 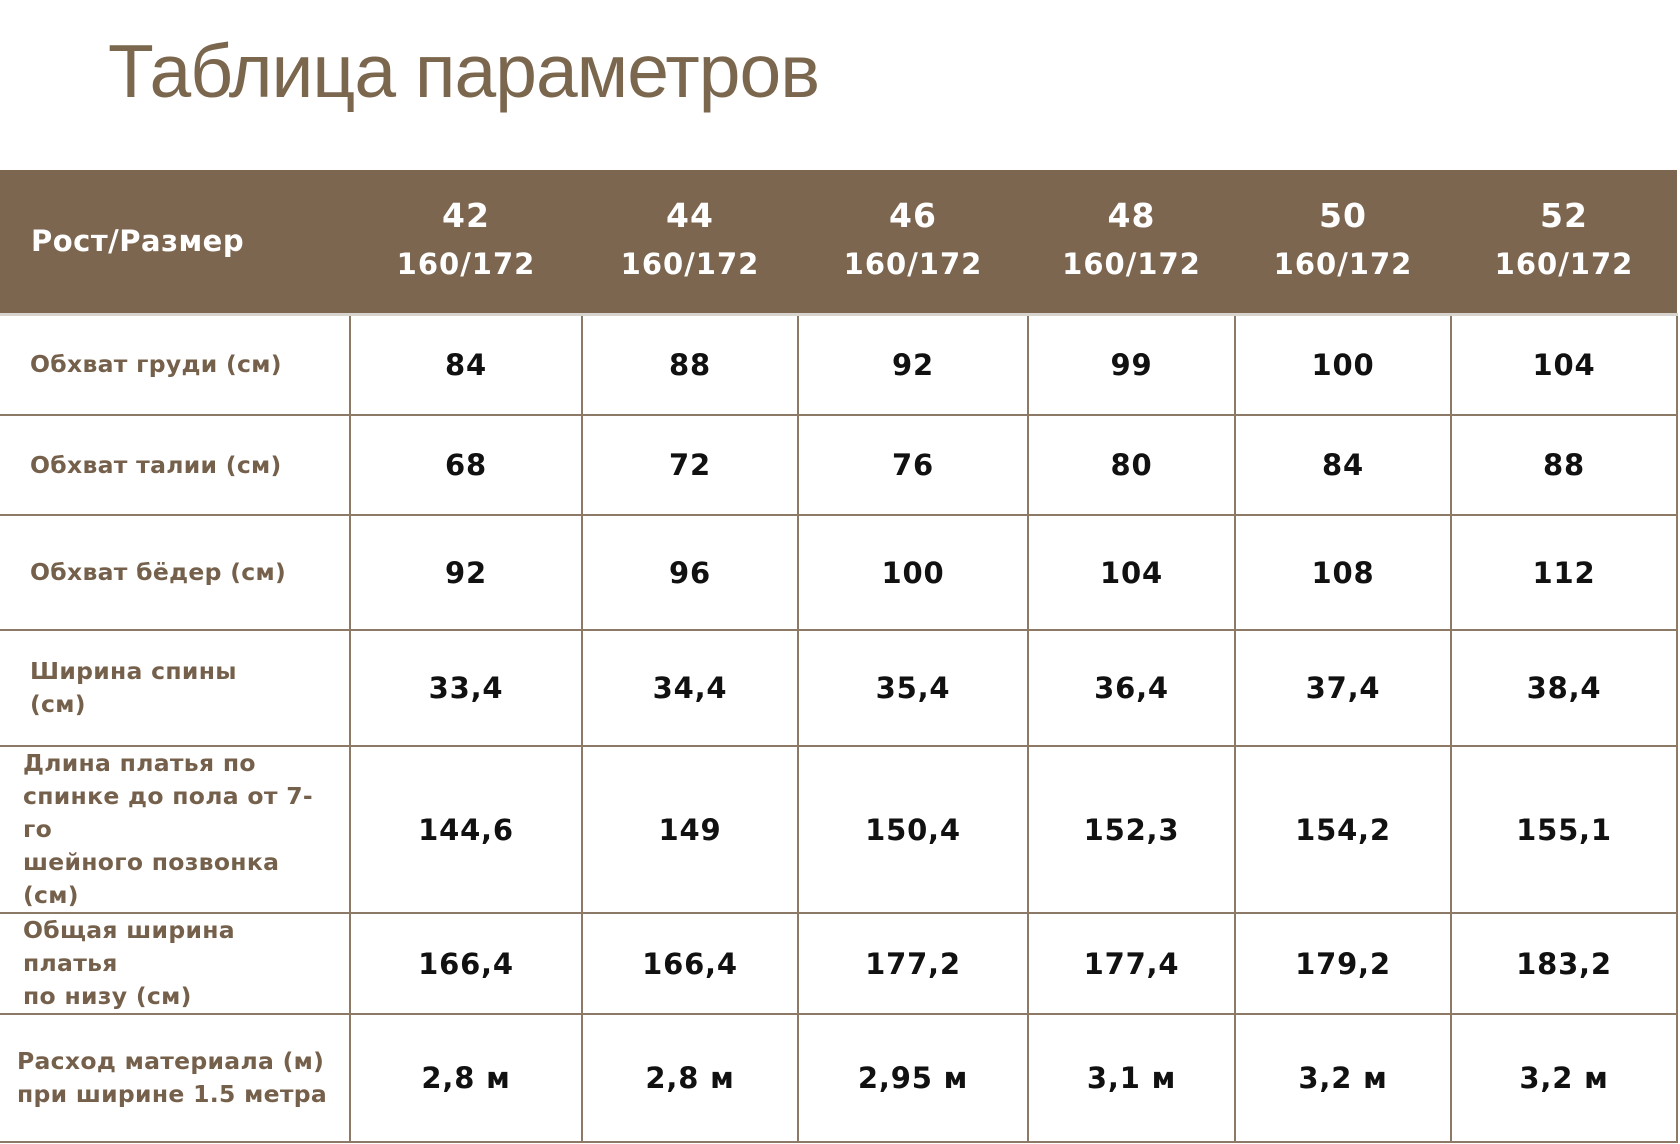 What do you see at coordinates (1564, 963) in the screenshot?
I see `table-cell: 183,2` at bounding box center [1564, 963].